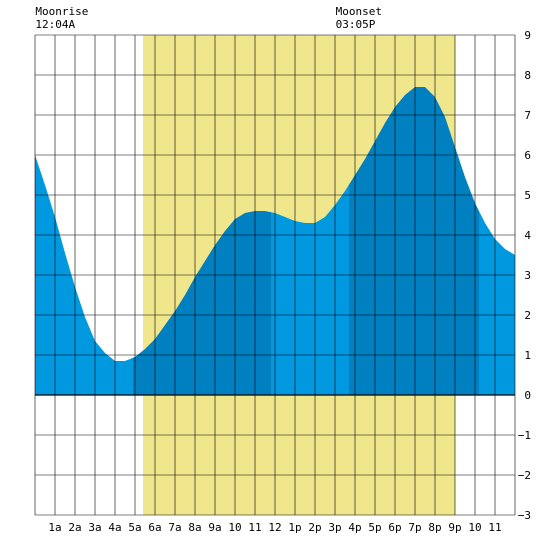 This screenshot has height=550, width=550. I want to click on tide-area-segment-2-rising, so click(202, 303).